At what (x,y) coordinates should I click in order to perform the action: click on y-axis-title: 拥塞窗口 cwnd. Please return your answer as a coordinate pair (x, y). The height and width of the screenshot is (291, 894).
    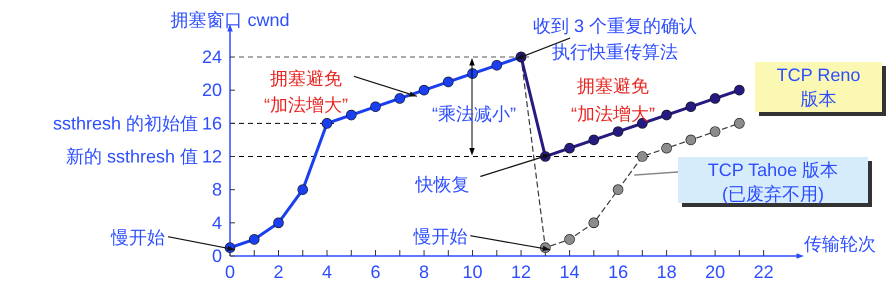
    Looking at the image, I should click on (230, 20).